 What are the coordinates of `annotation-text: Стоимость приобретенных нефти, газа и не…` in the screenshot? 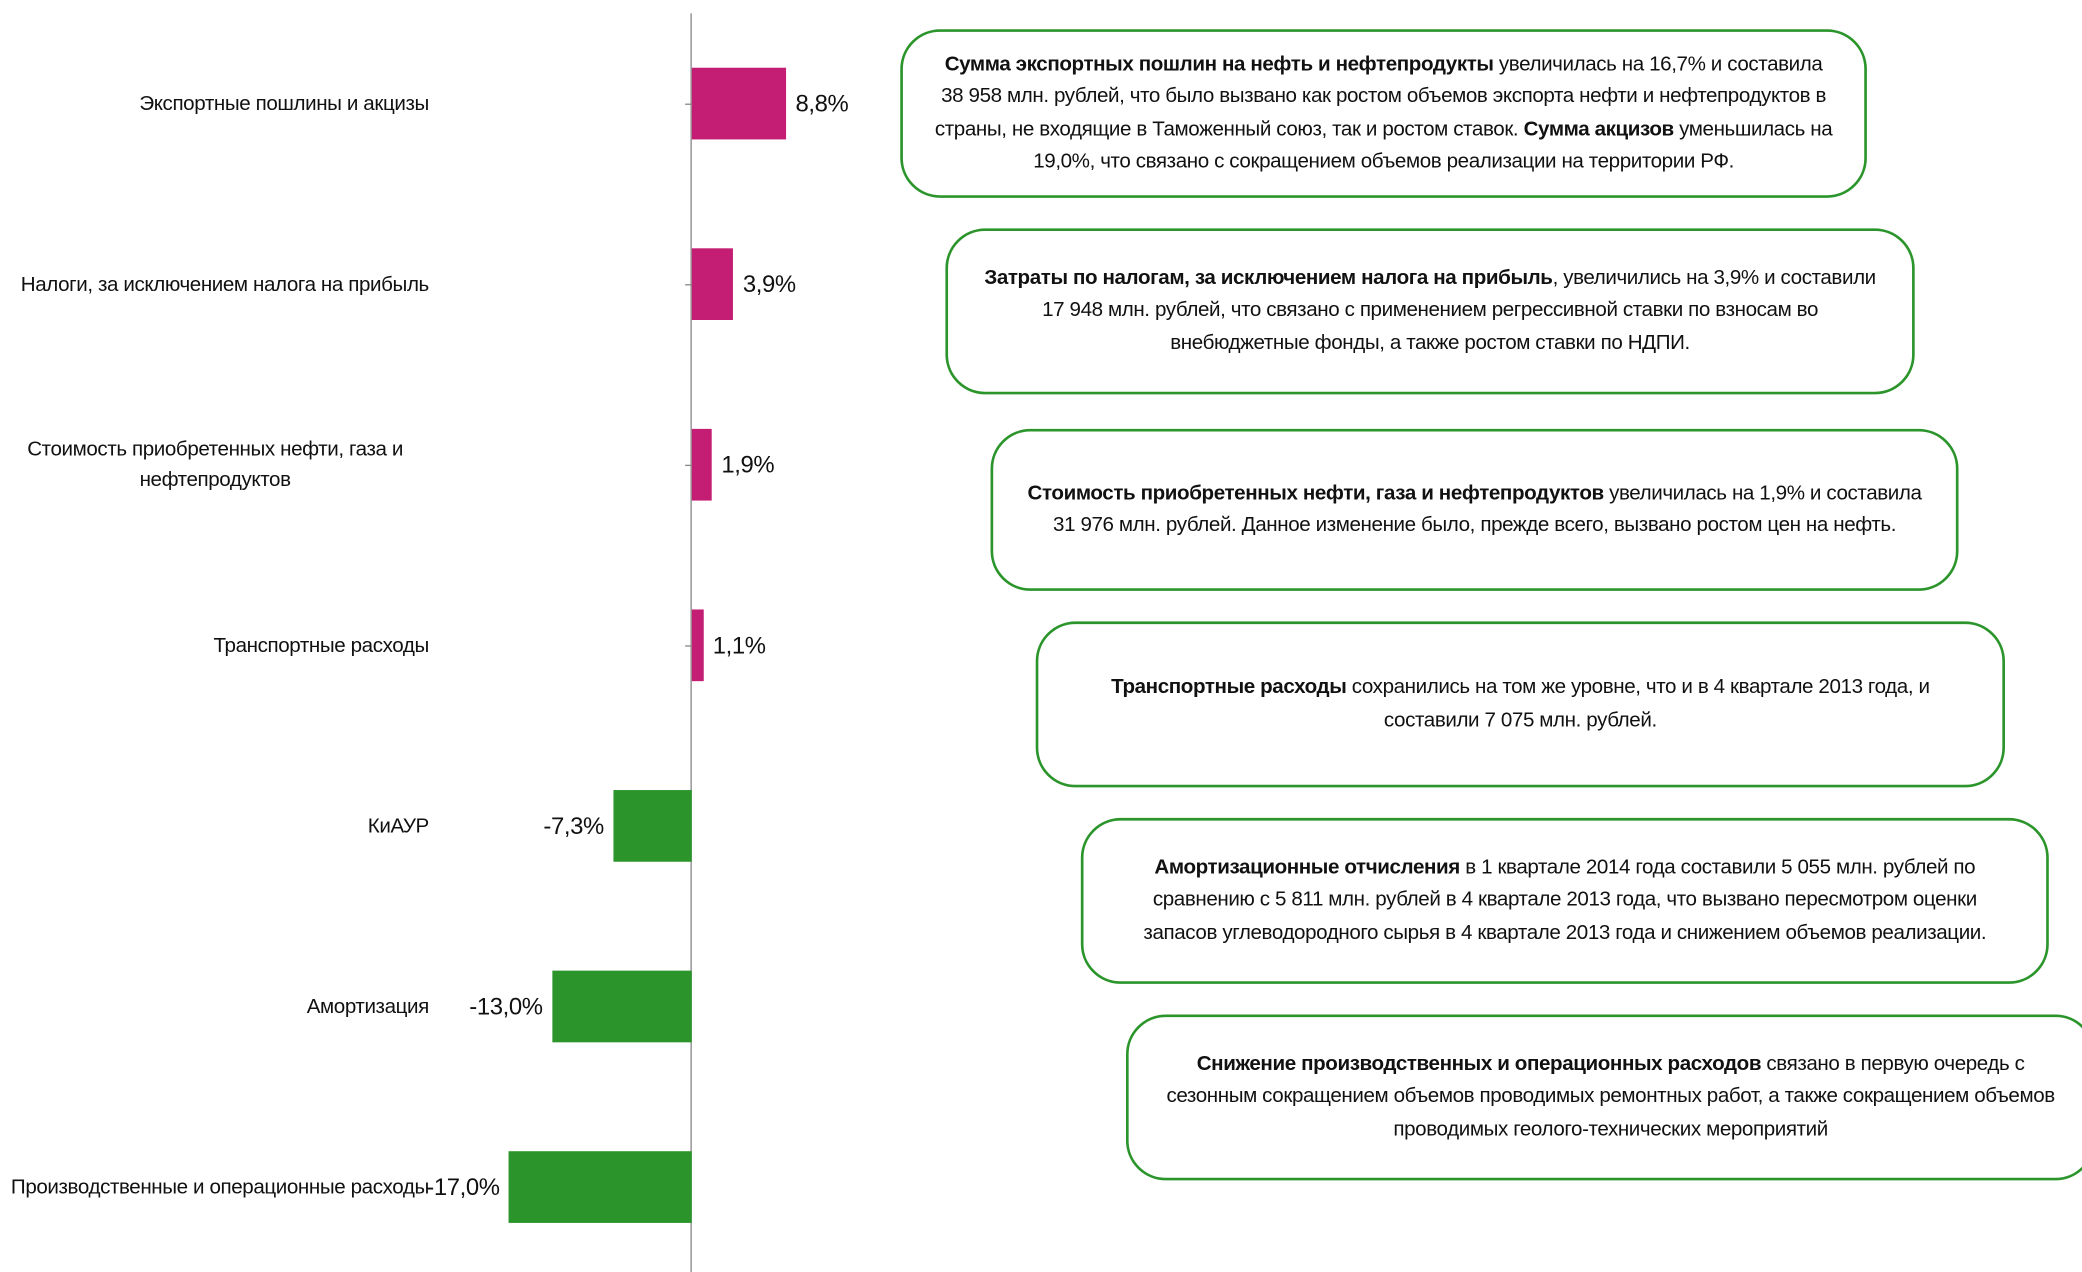 It's located at (1474, 509).